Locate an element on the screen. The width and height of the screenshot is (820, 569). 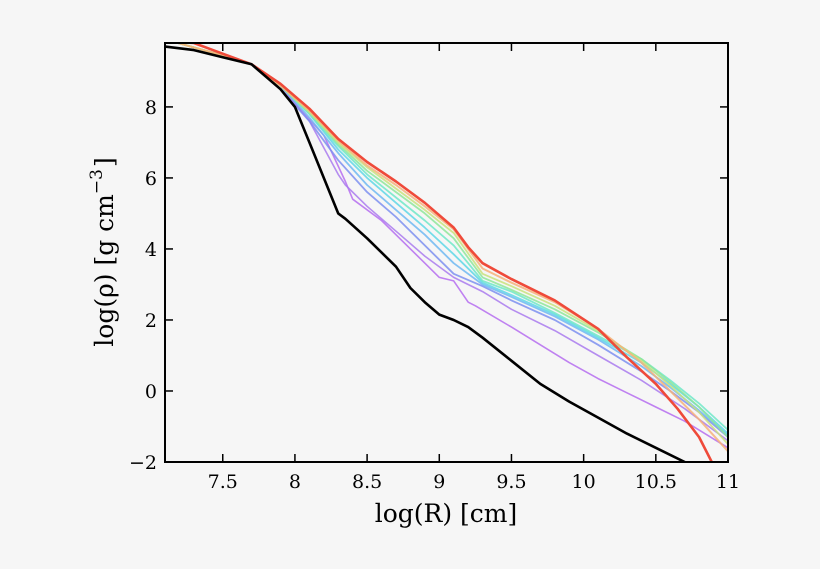
y-tick-label: 6 is located at coordinates (151, 179).